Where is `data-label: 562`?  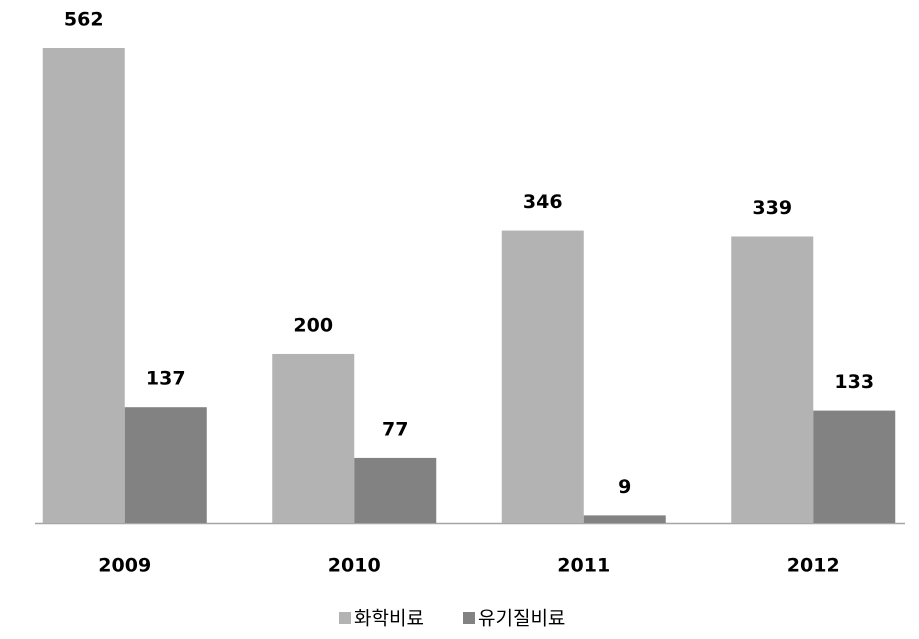
data-label: 562 is located at coordinates (84, 20).